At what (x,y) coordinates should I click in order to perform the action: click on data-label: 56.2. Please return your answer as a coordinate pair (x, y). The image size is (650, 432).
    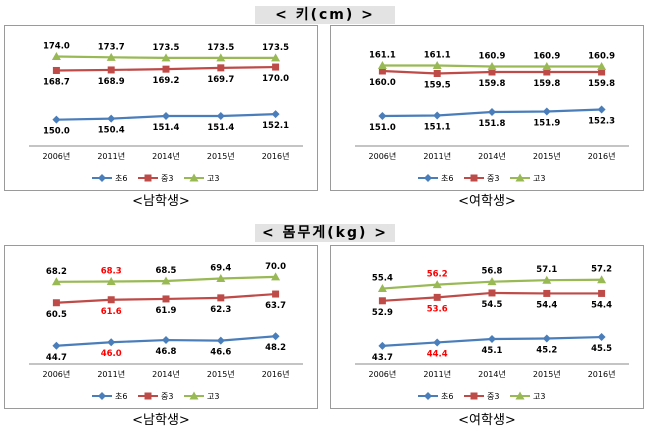
    Looking at the image, I should click on (437, 275).